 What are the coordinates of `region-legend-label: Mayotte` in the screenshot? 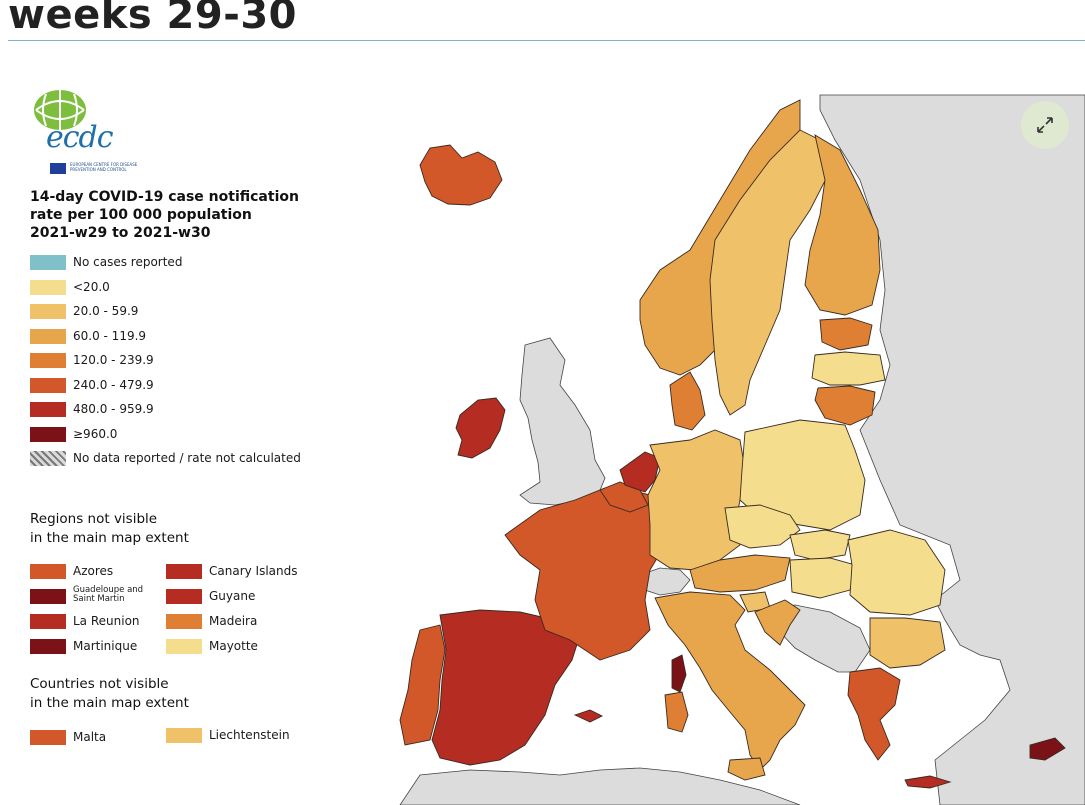 It's located at (233, 646).